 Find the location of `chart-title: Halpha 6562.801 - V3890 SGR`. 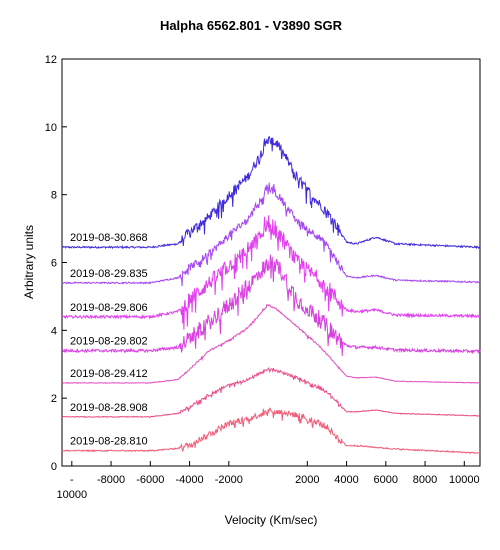

chart-title: Halpha 6562.801 - V3890 SGR is located at coordinates (251, 25).